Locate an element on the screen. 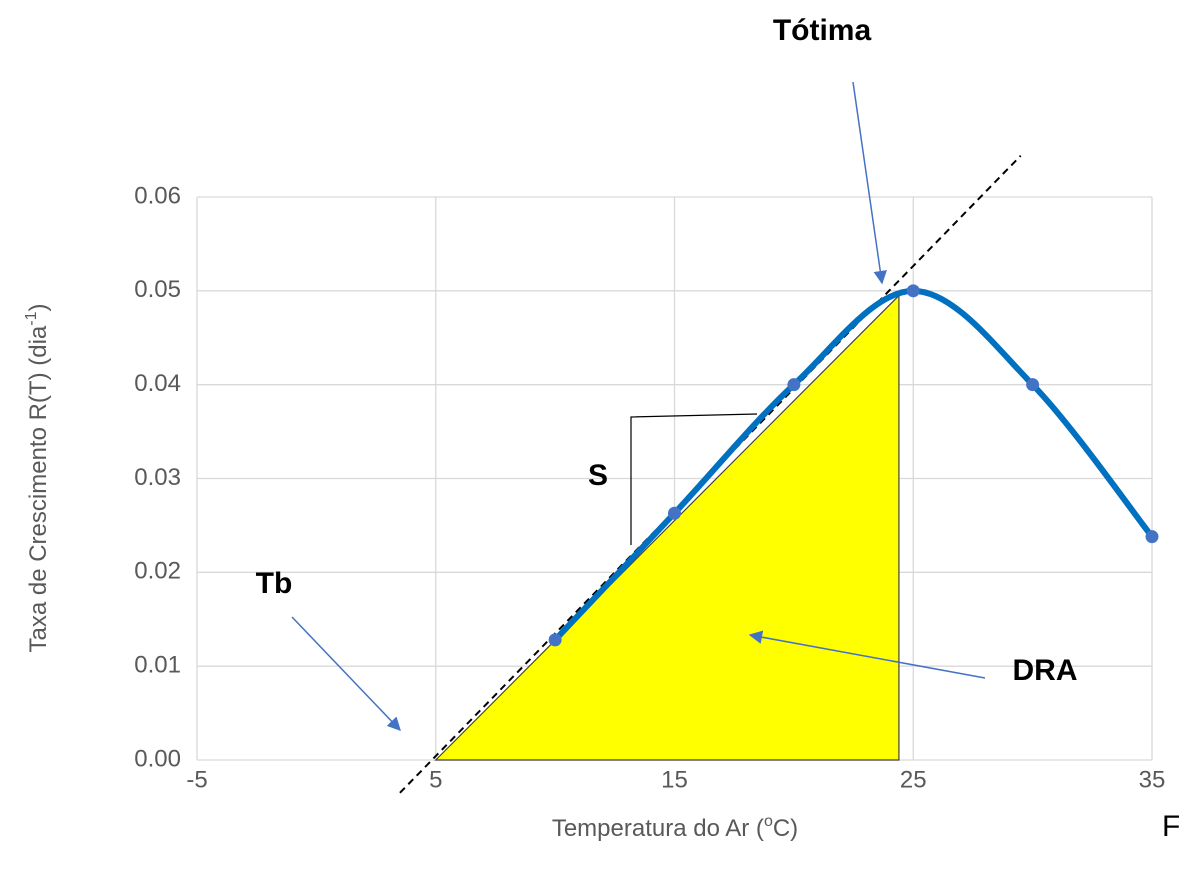  y-tick-label: 0.03 is located at coordinates (157, 477).